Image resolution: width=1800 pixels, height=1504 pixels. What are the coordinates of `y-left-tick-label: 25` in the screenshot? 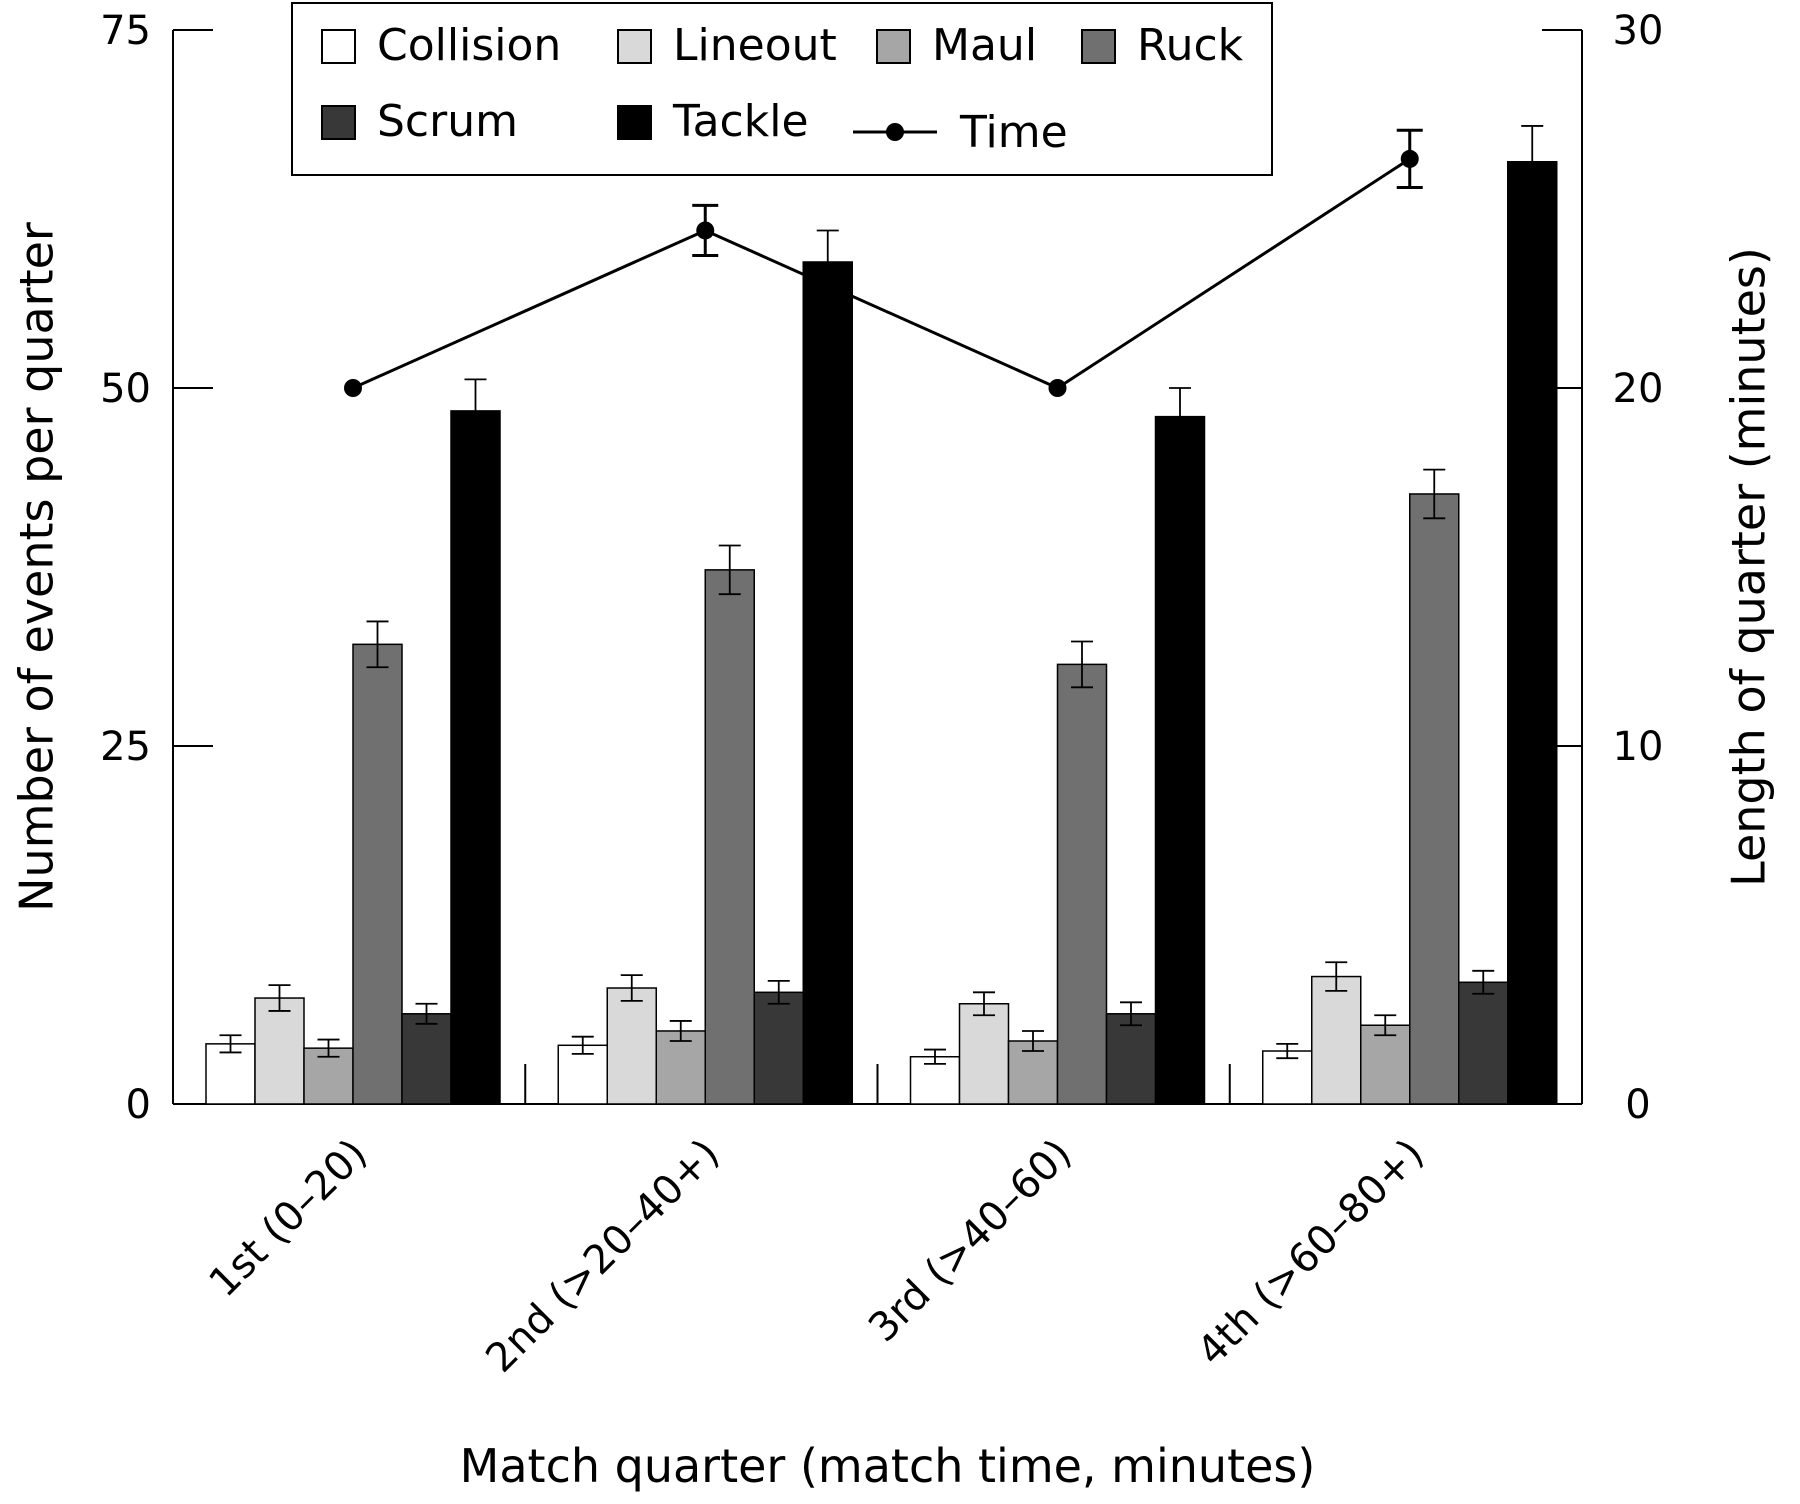 It's located at (125, 747).